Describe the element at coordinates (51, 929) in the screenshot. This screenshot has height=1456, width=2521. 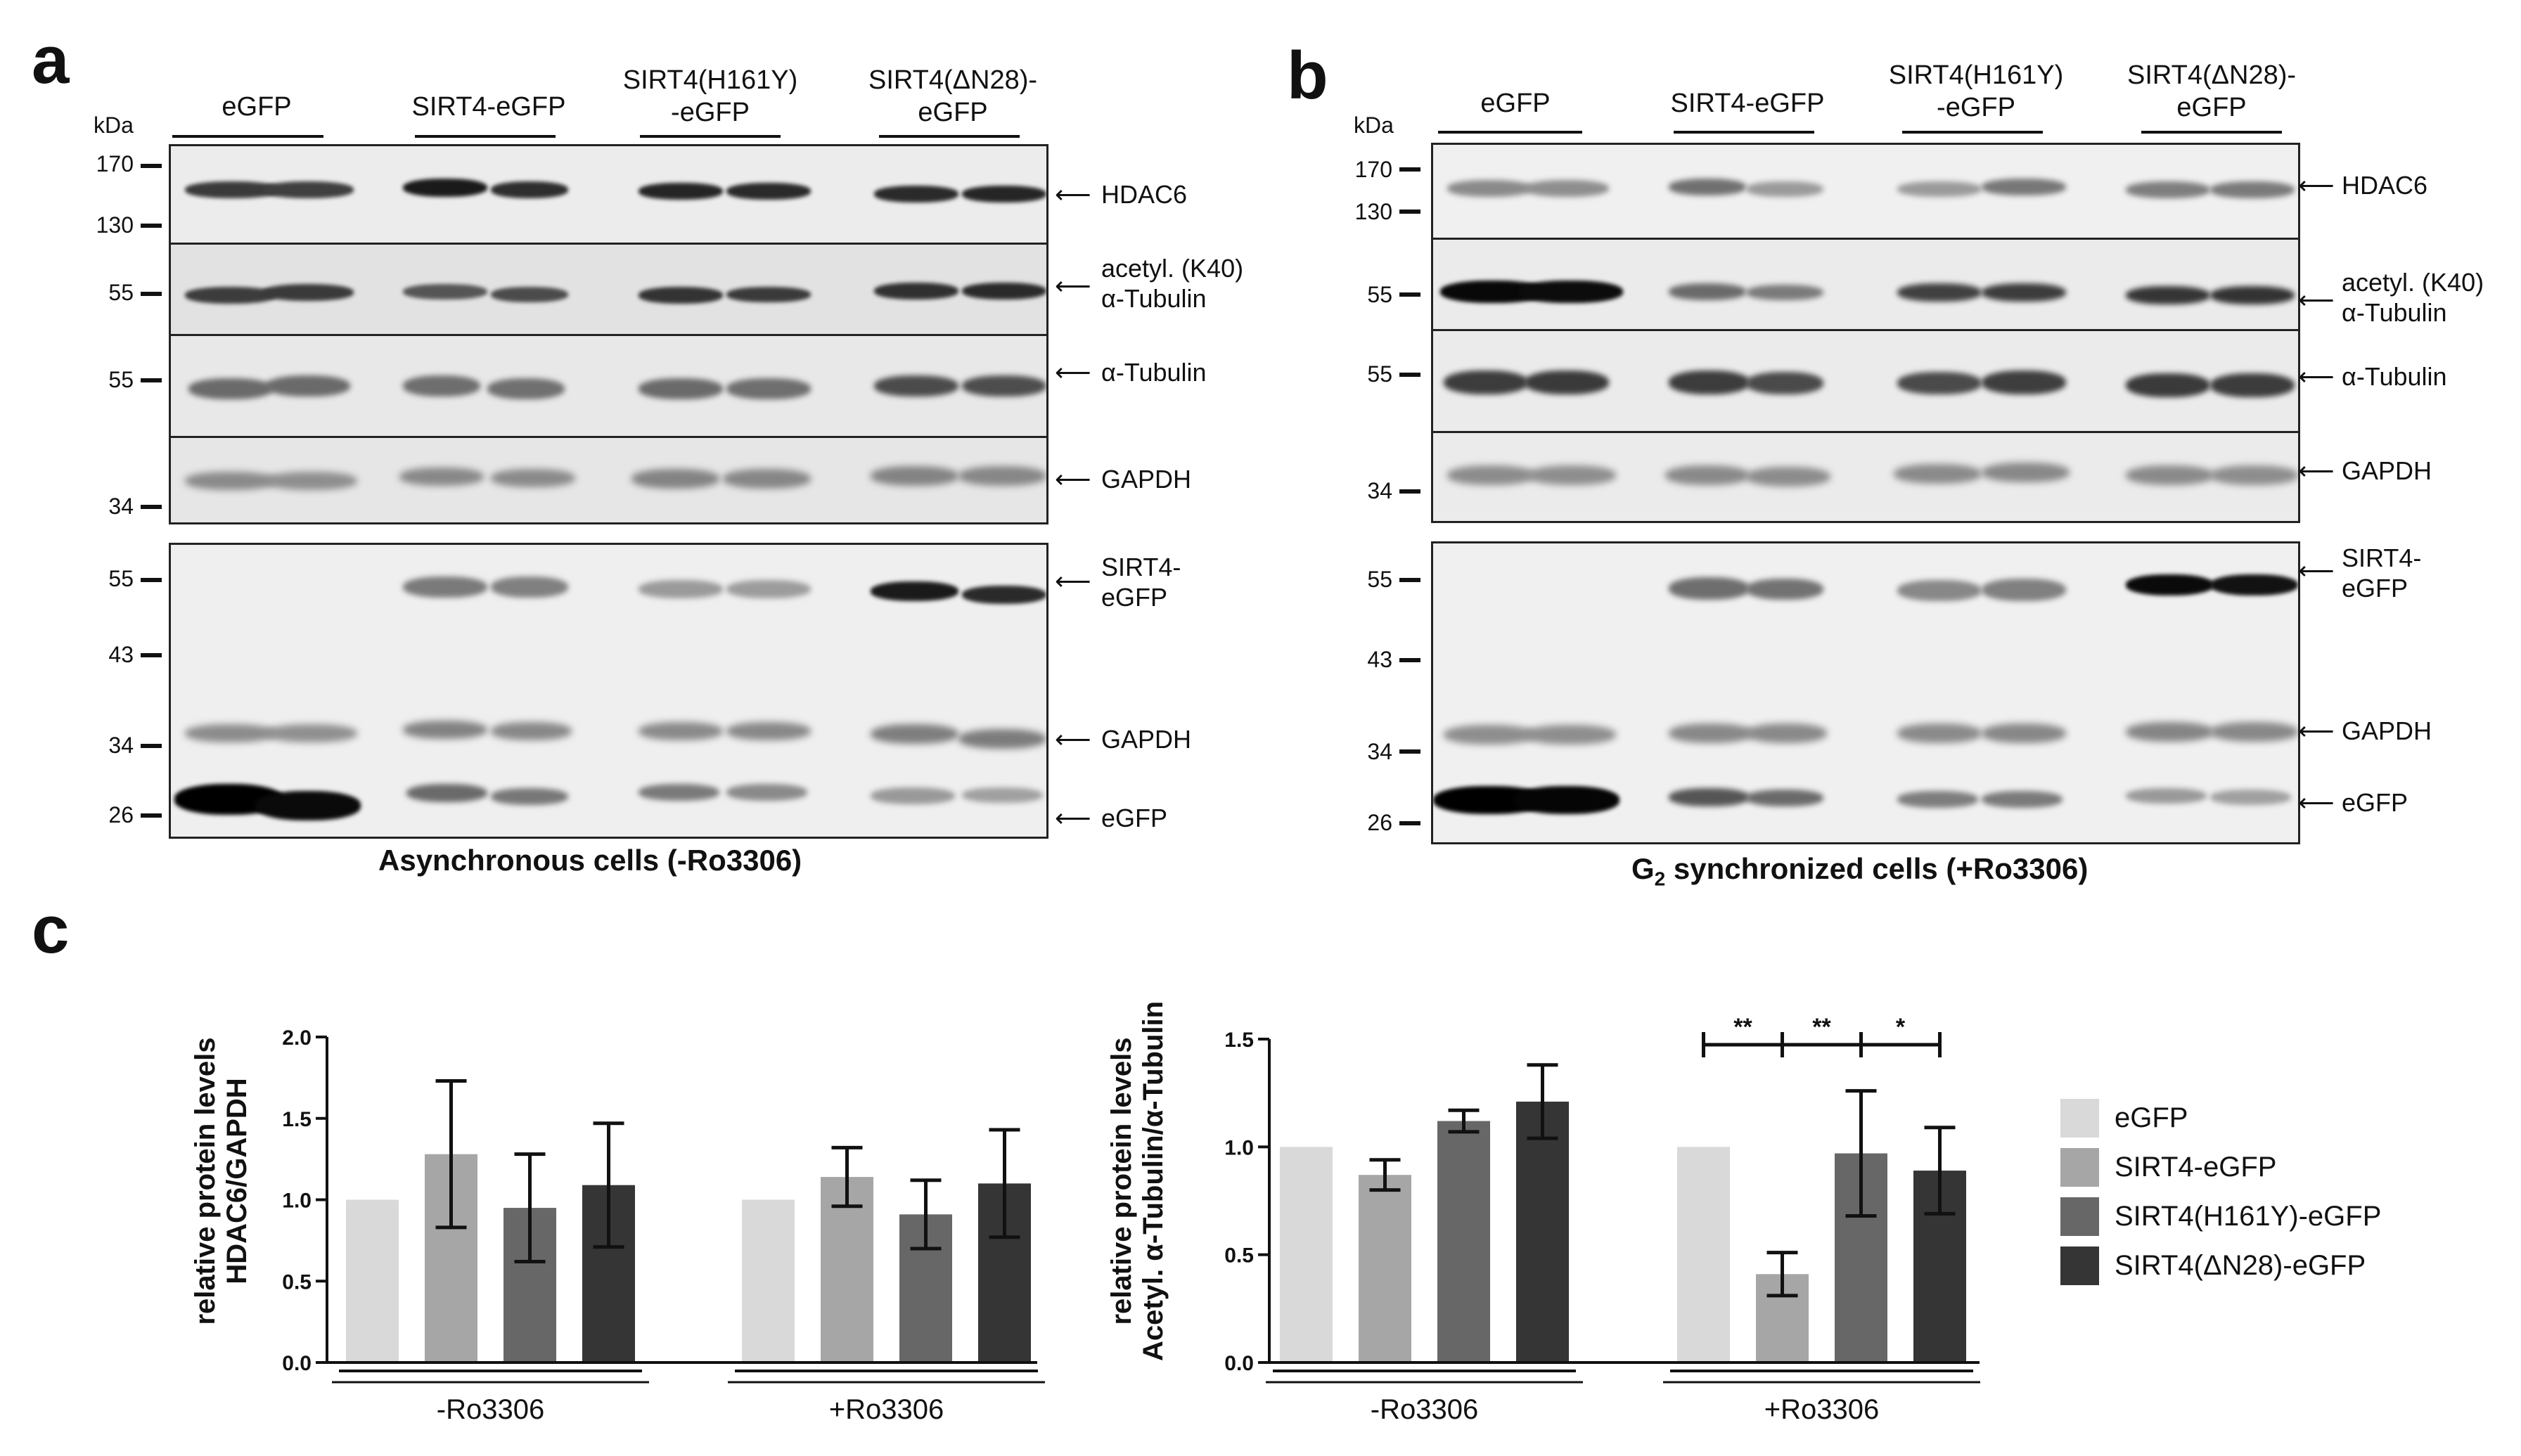
I see `panel-c-letter: c` at that location.